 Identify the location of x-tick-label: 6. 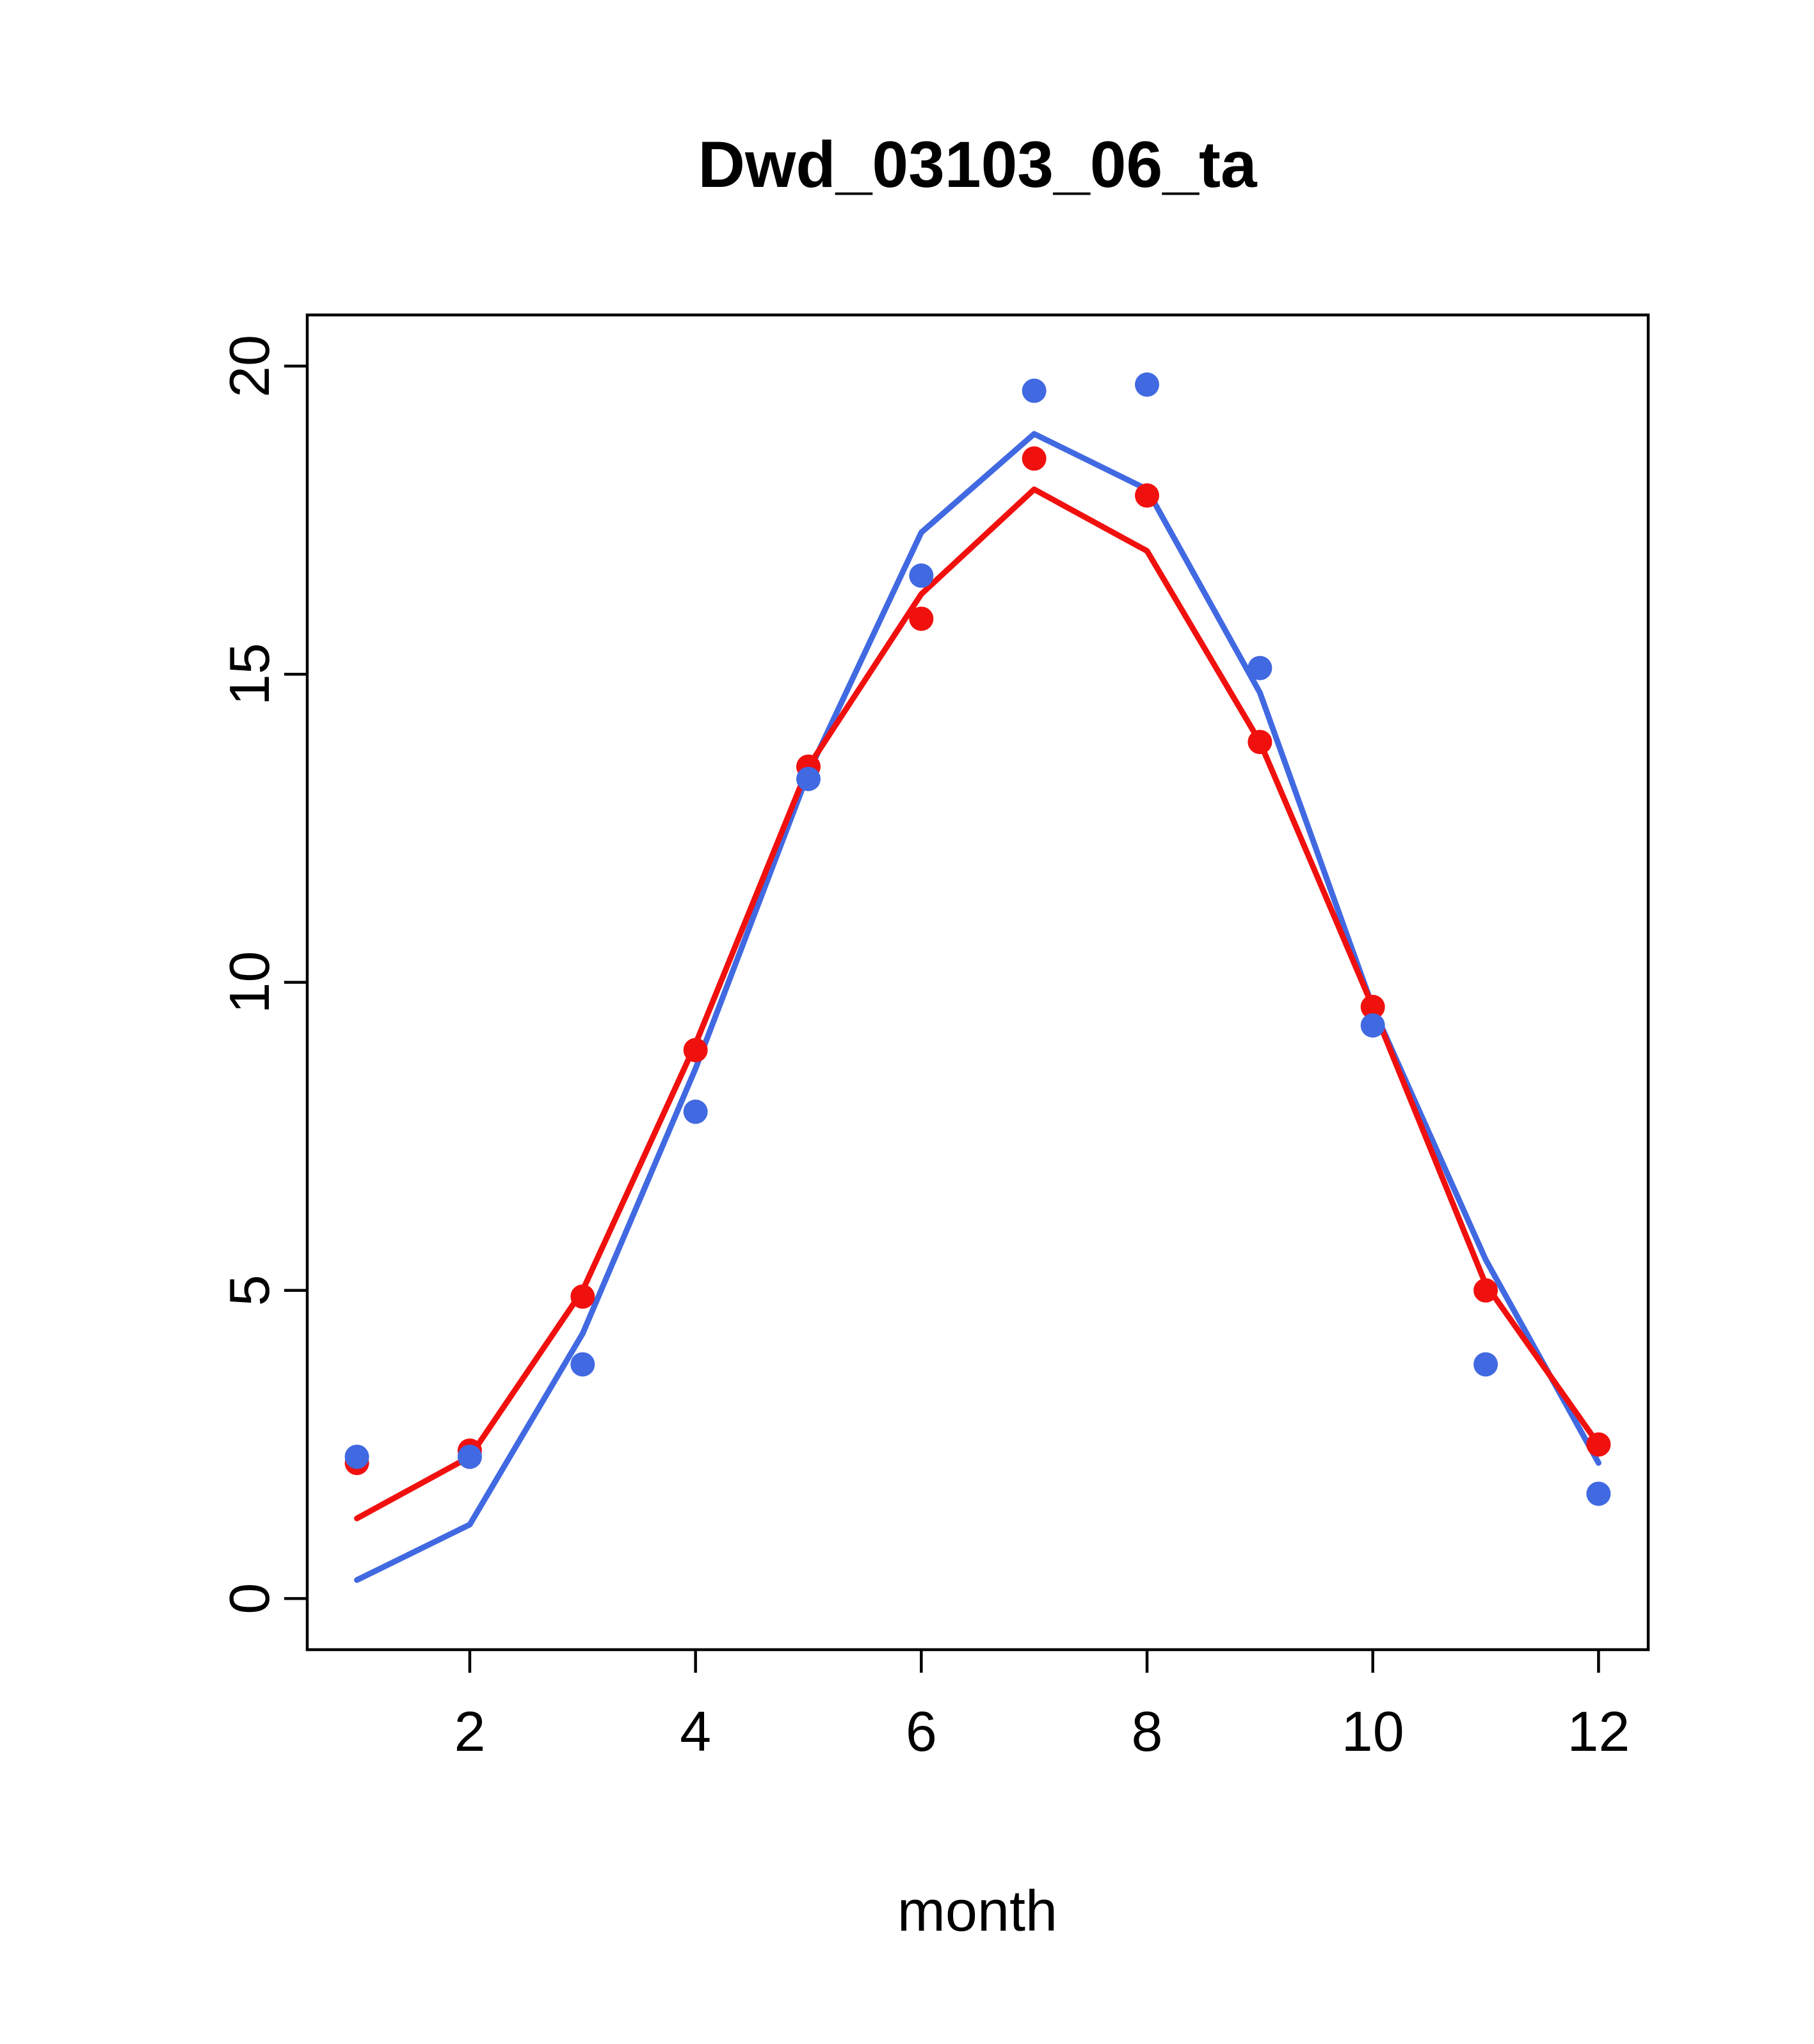
(921, 1731).